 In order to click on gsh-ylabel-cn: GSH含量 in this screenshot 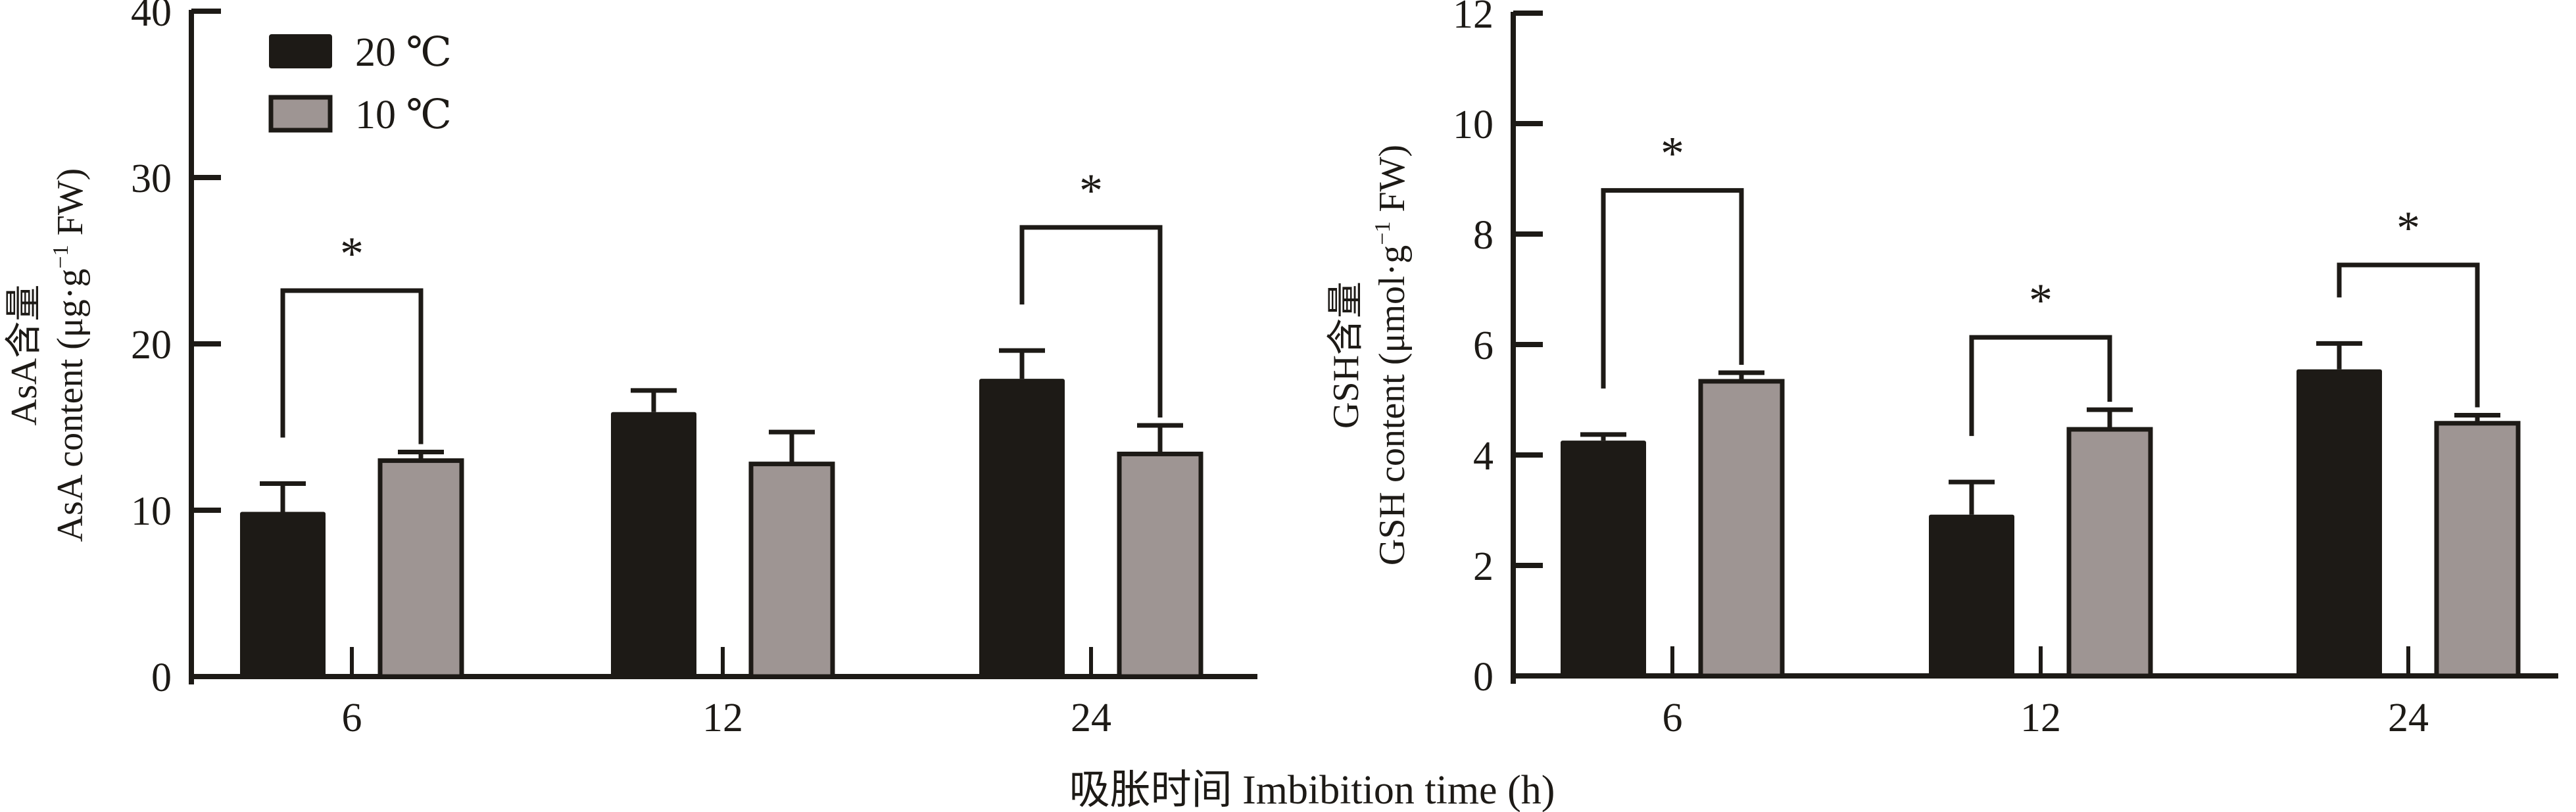, I will do `click(1346, 355)`.